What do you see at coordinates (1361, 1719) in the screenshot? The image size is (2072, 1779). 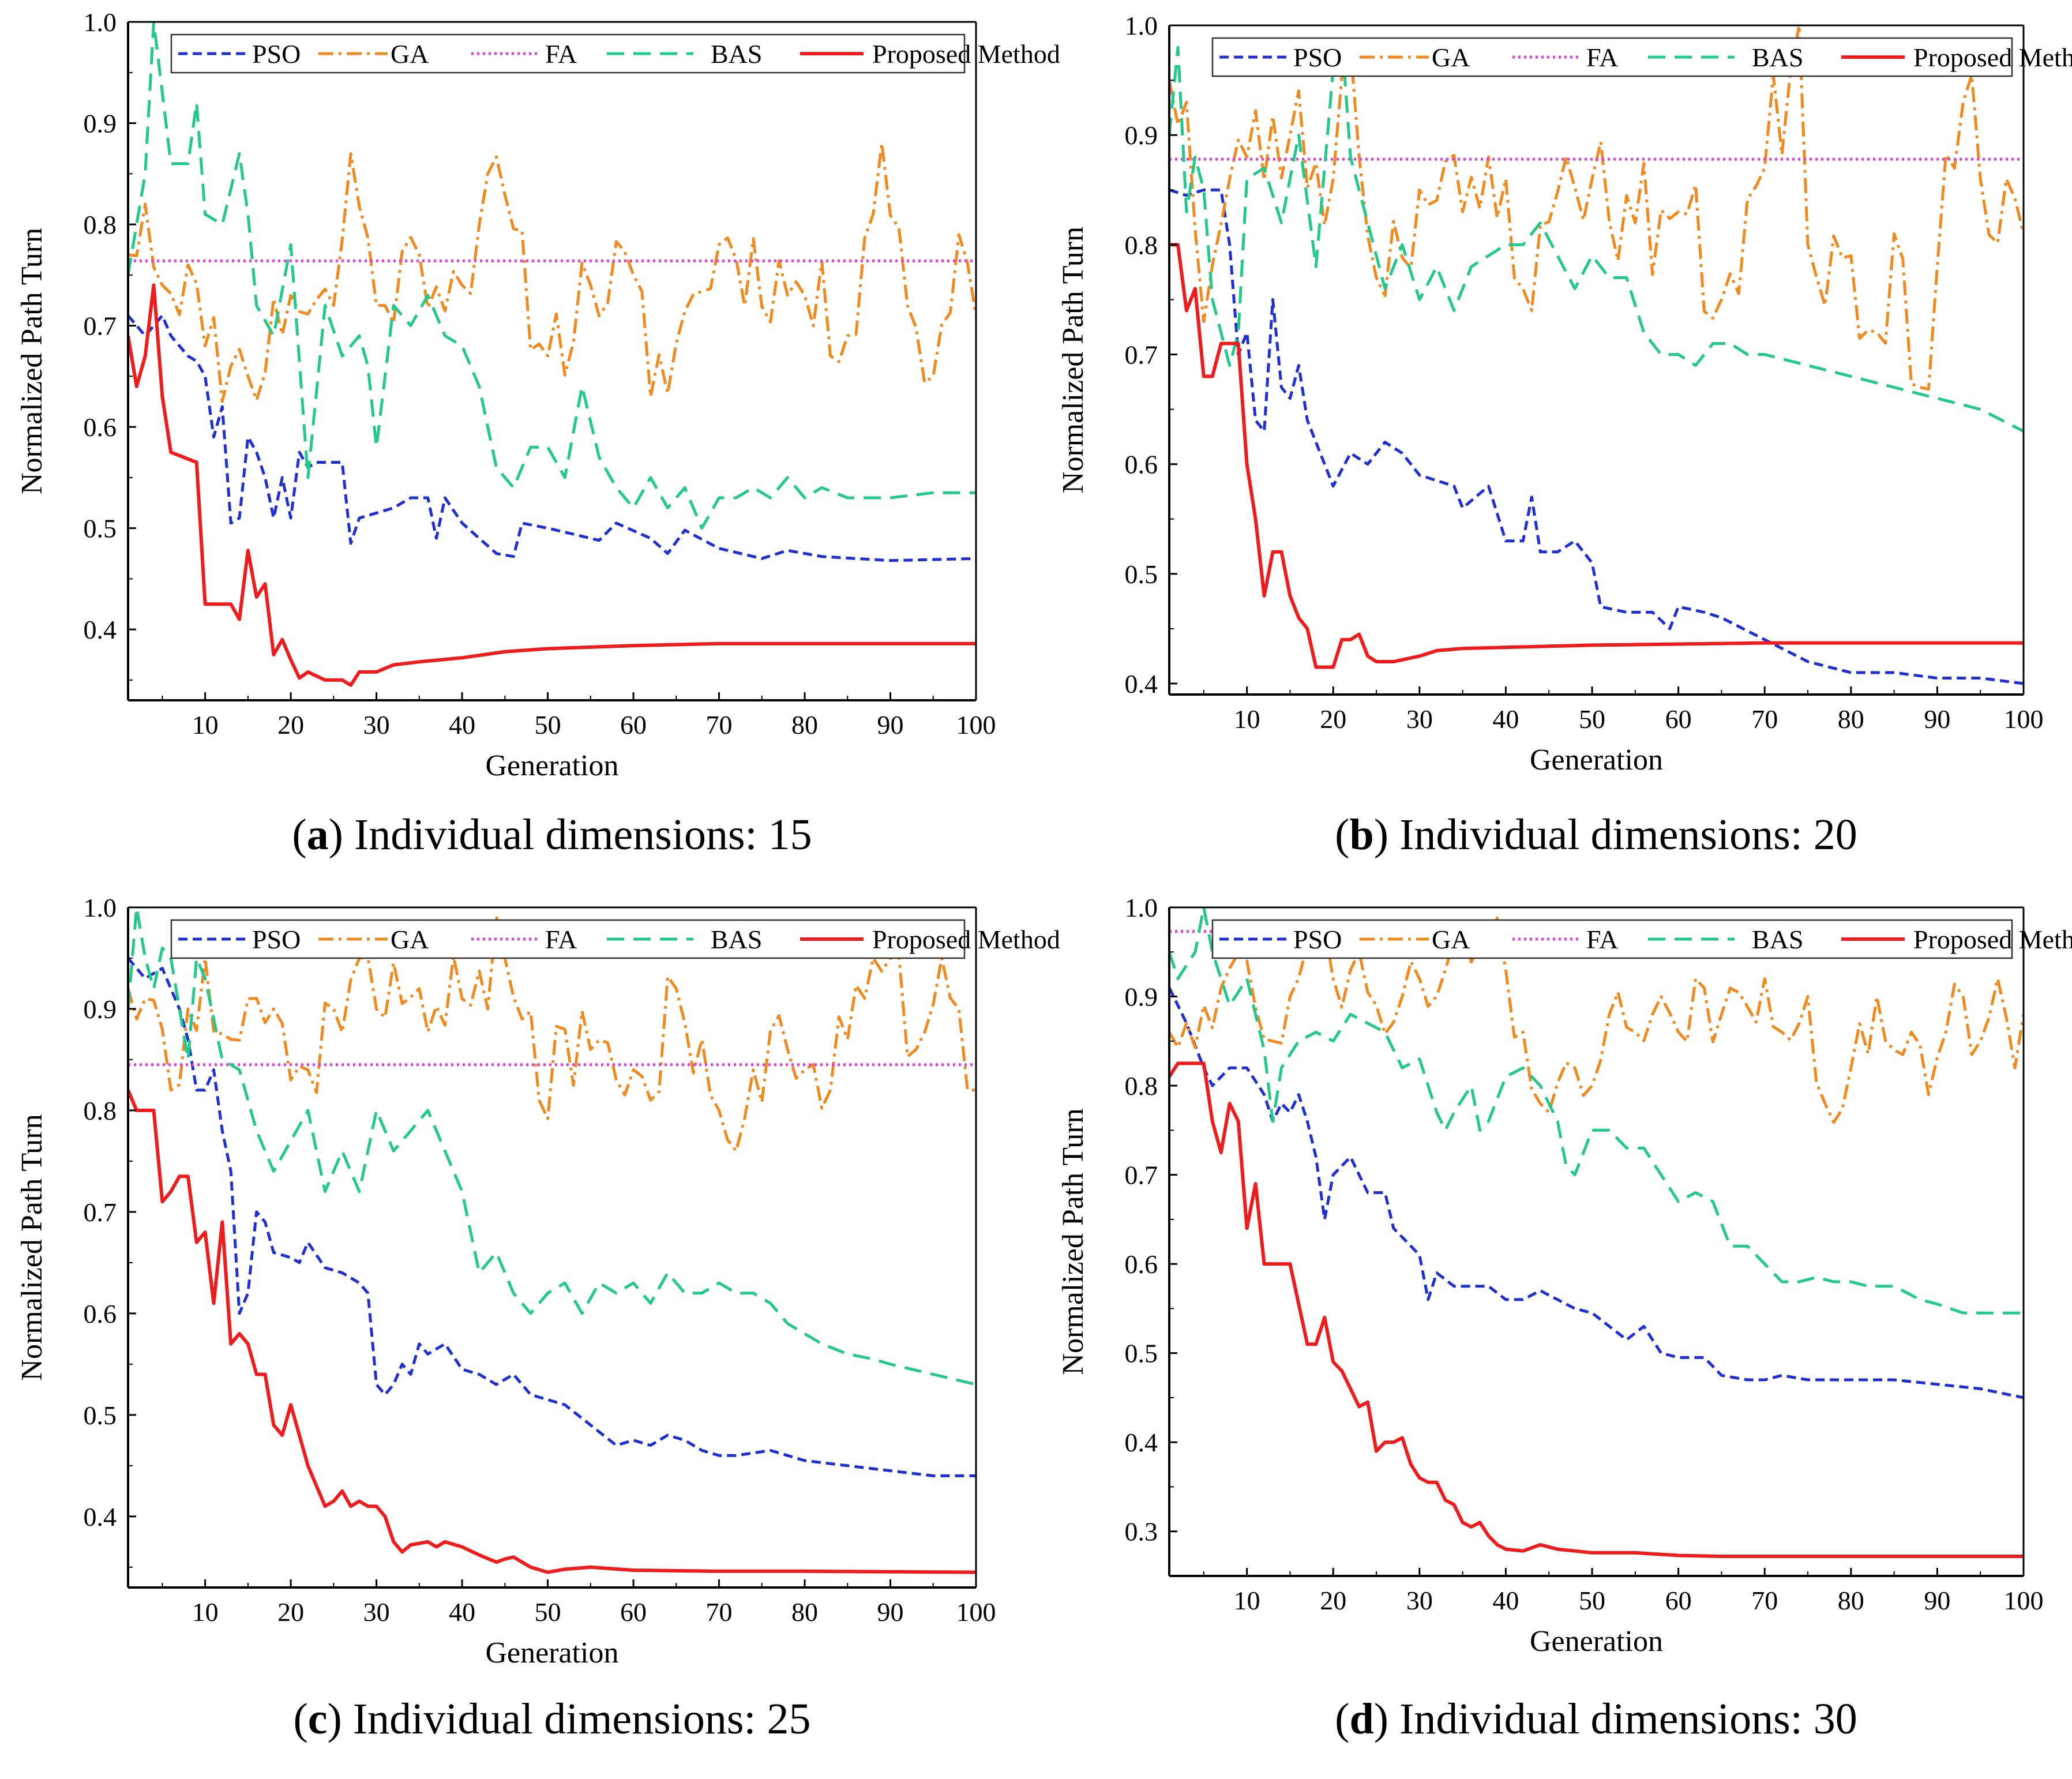 I see `caption-letter: d` at bounding box center [1361, 1719].